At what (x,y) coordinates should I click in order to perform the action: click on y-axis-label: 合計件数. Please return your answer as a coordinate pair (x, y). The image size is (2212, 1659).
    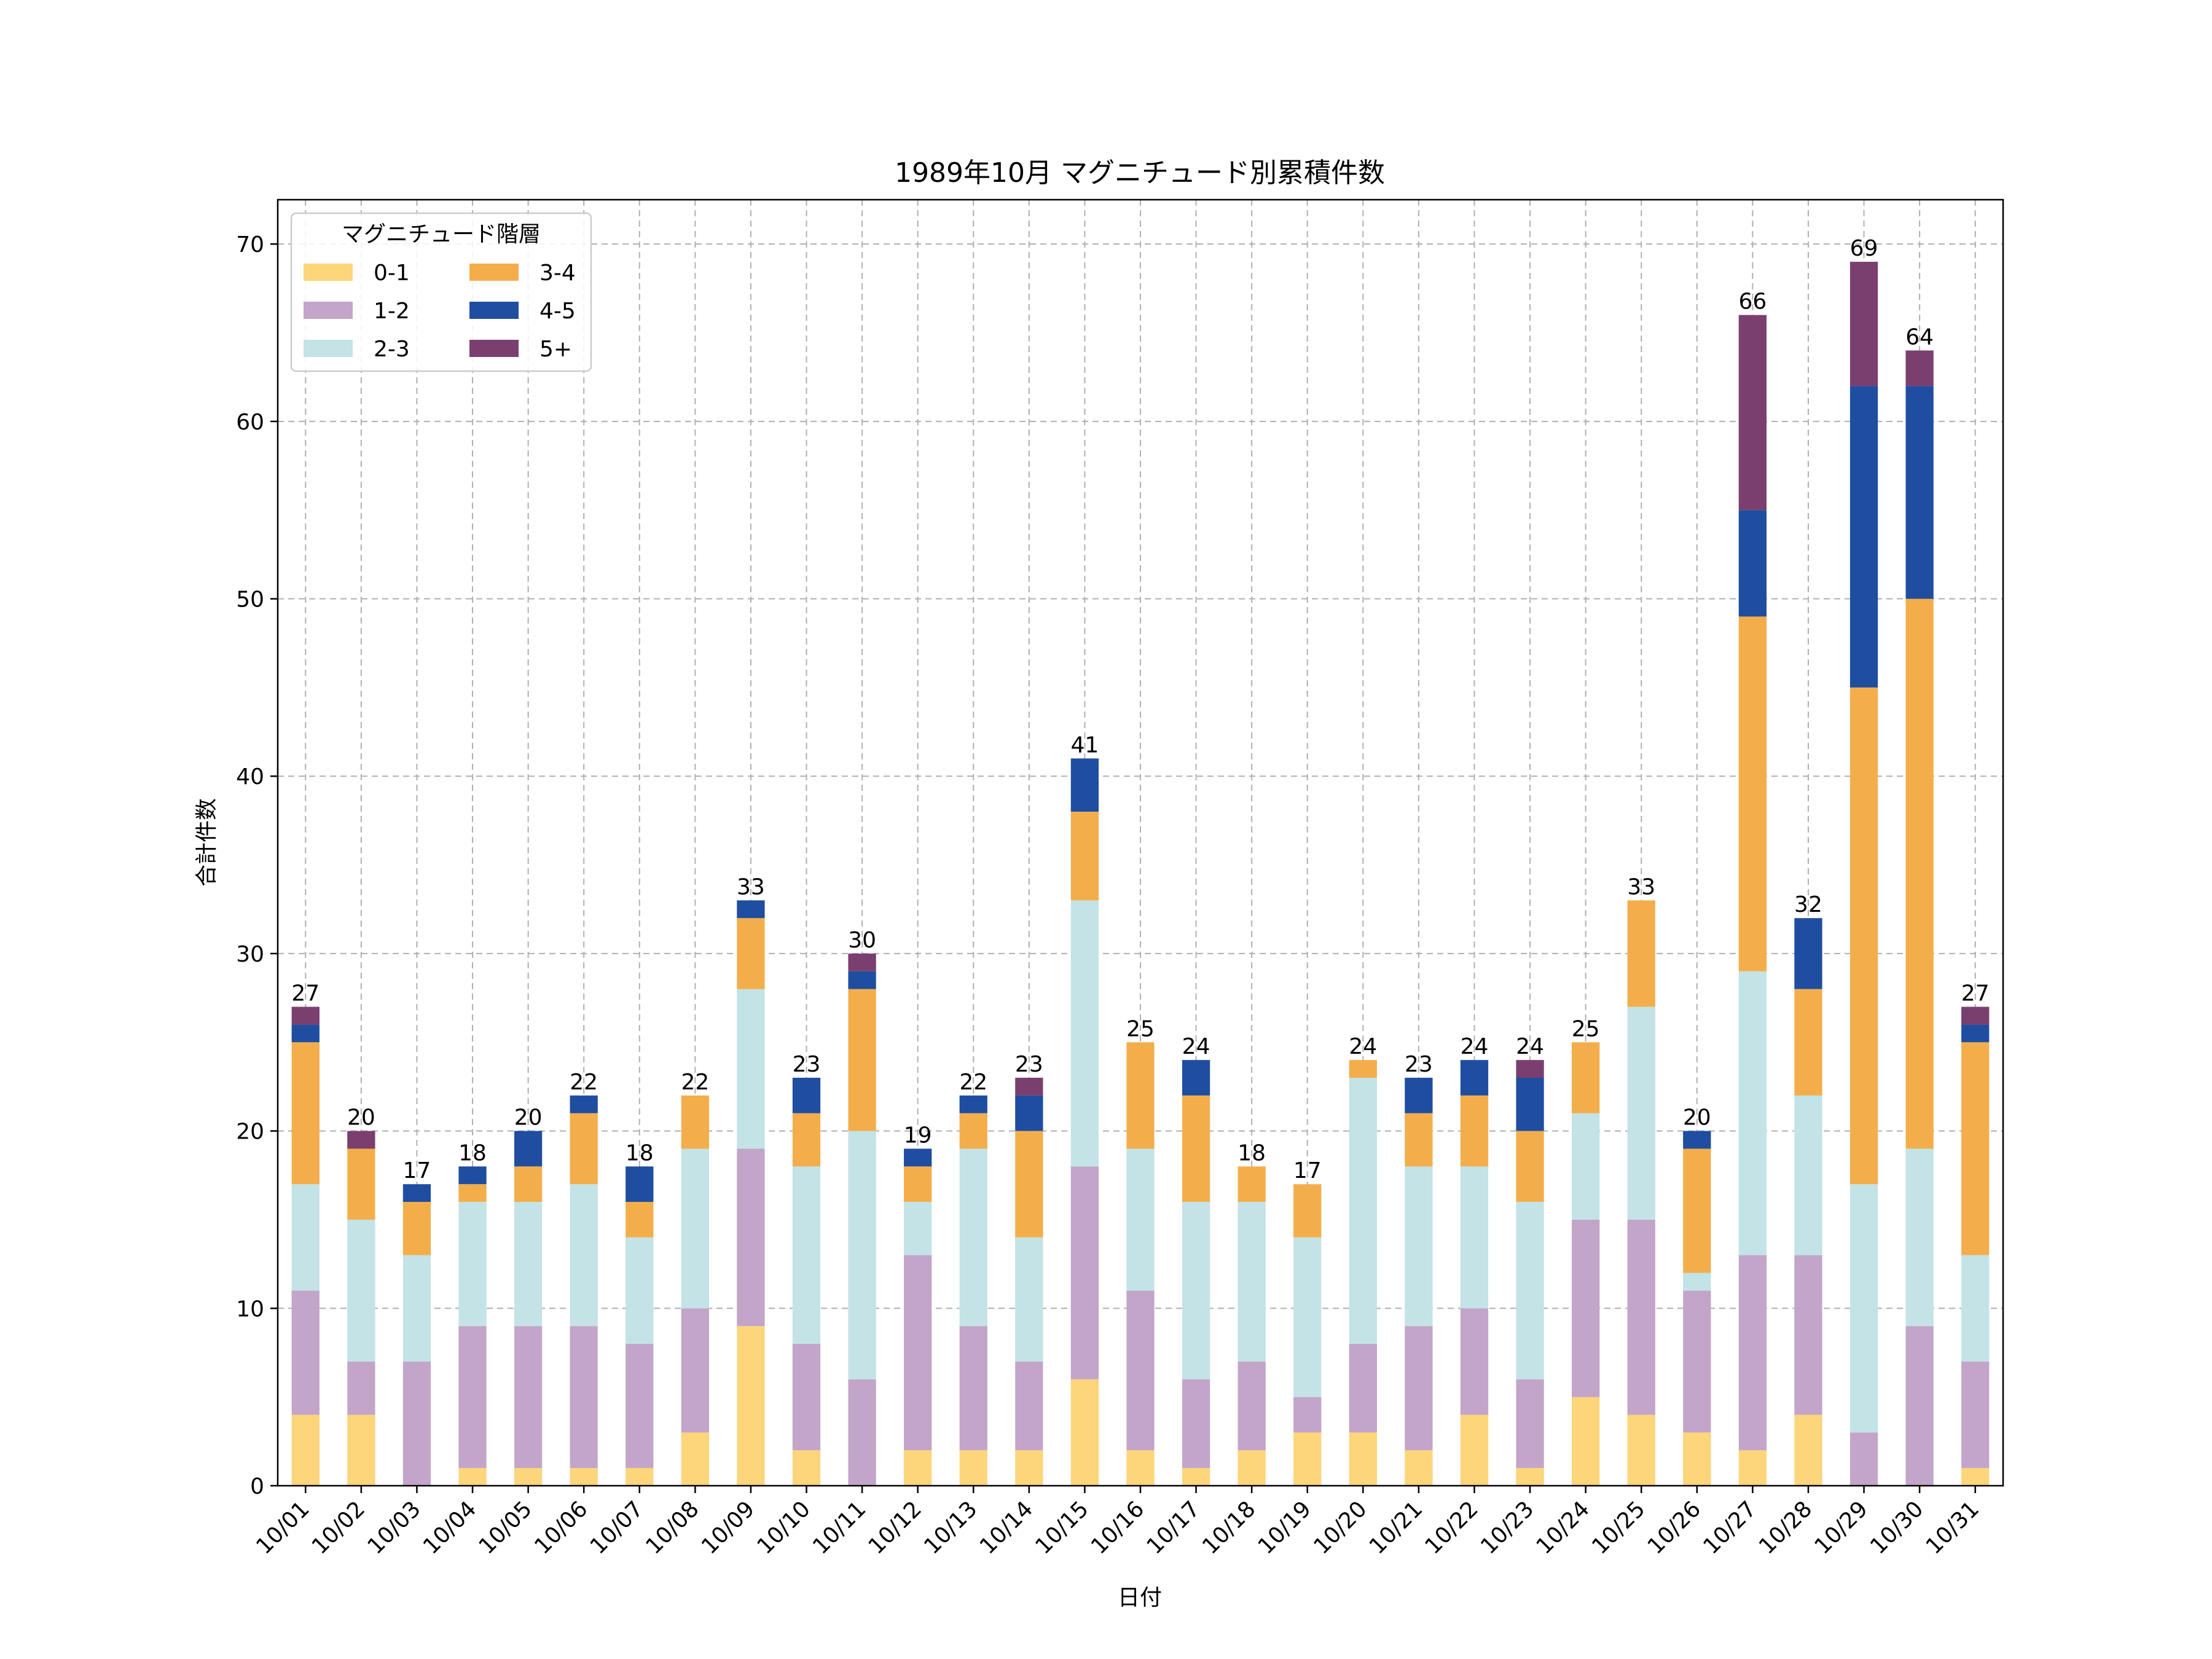
    Looking at the image, I should click on (206, 842).